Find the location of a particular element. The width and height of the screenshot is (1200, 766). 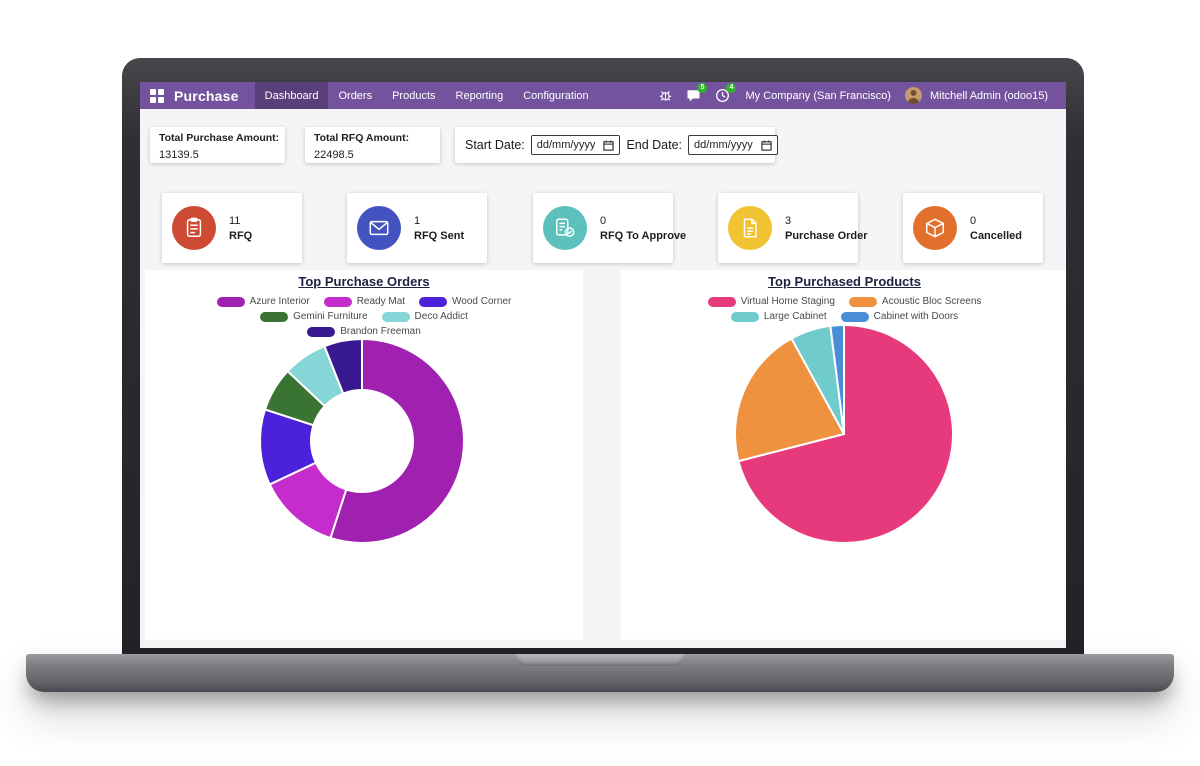

products-chart-title: Top Purchased Products is located at coordinates (844, 281).